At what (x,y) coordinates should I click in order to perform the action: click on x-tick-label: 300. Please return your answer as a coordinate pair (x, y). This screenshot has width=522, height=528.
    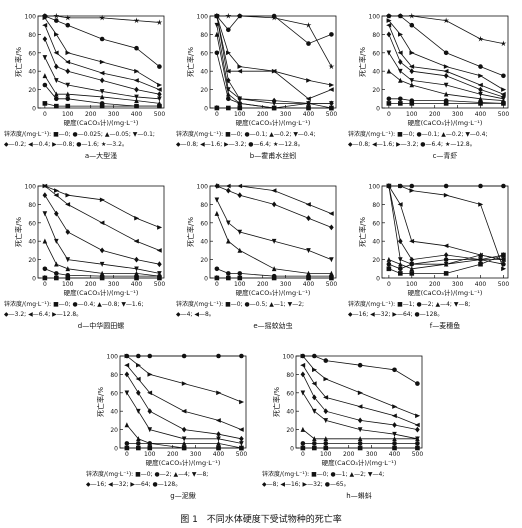
    Looking at the image, I should click on (458, 284).